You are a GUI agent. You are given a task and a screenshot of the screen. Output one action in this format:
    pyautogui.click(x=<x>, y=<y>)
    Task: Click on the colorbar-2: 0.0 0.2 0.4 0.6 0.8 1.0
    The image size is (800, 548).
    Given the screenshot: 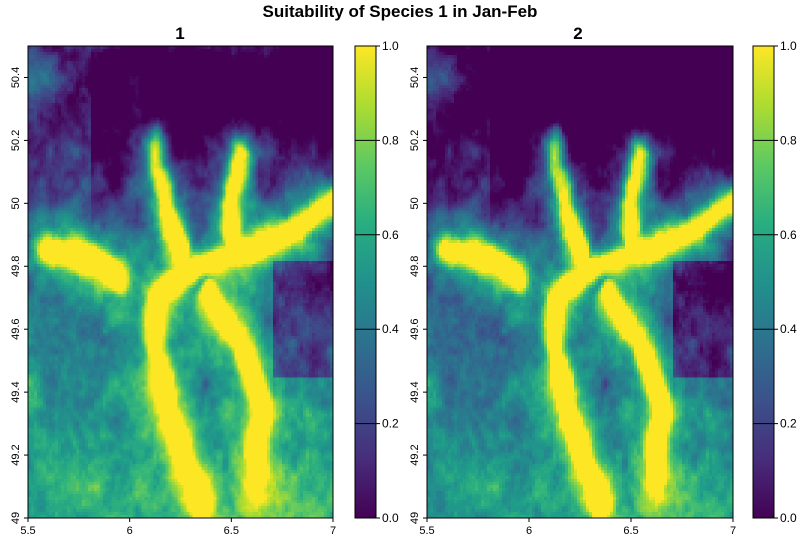 What is the action you would take?
    pyautogui.click(x=774, y=282)
    